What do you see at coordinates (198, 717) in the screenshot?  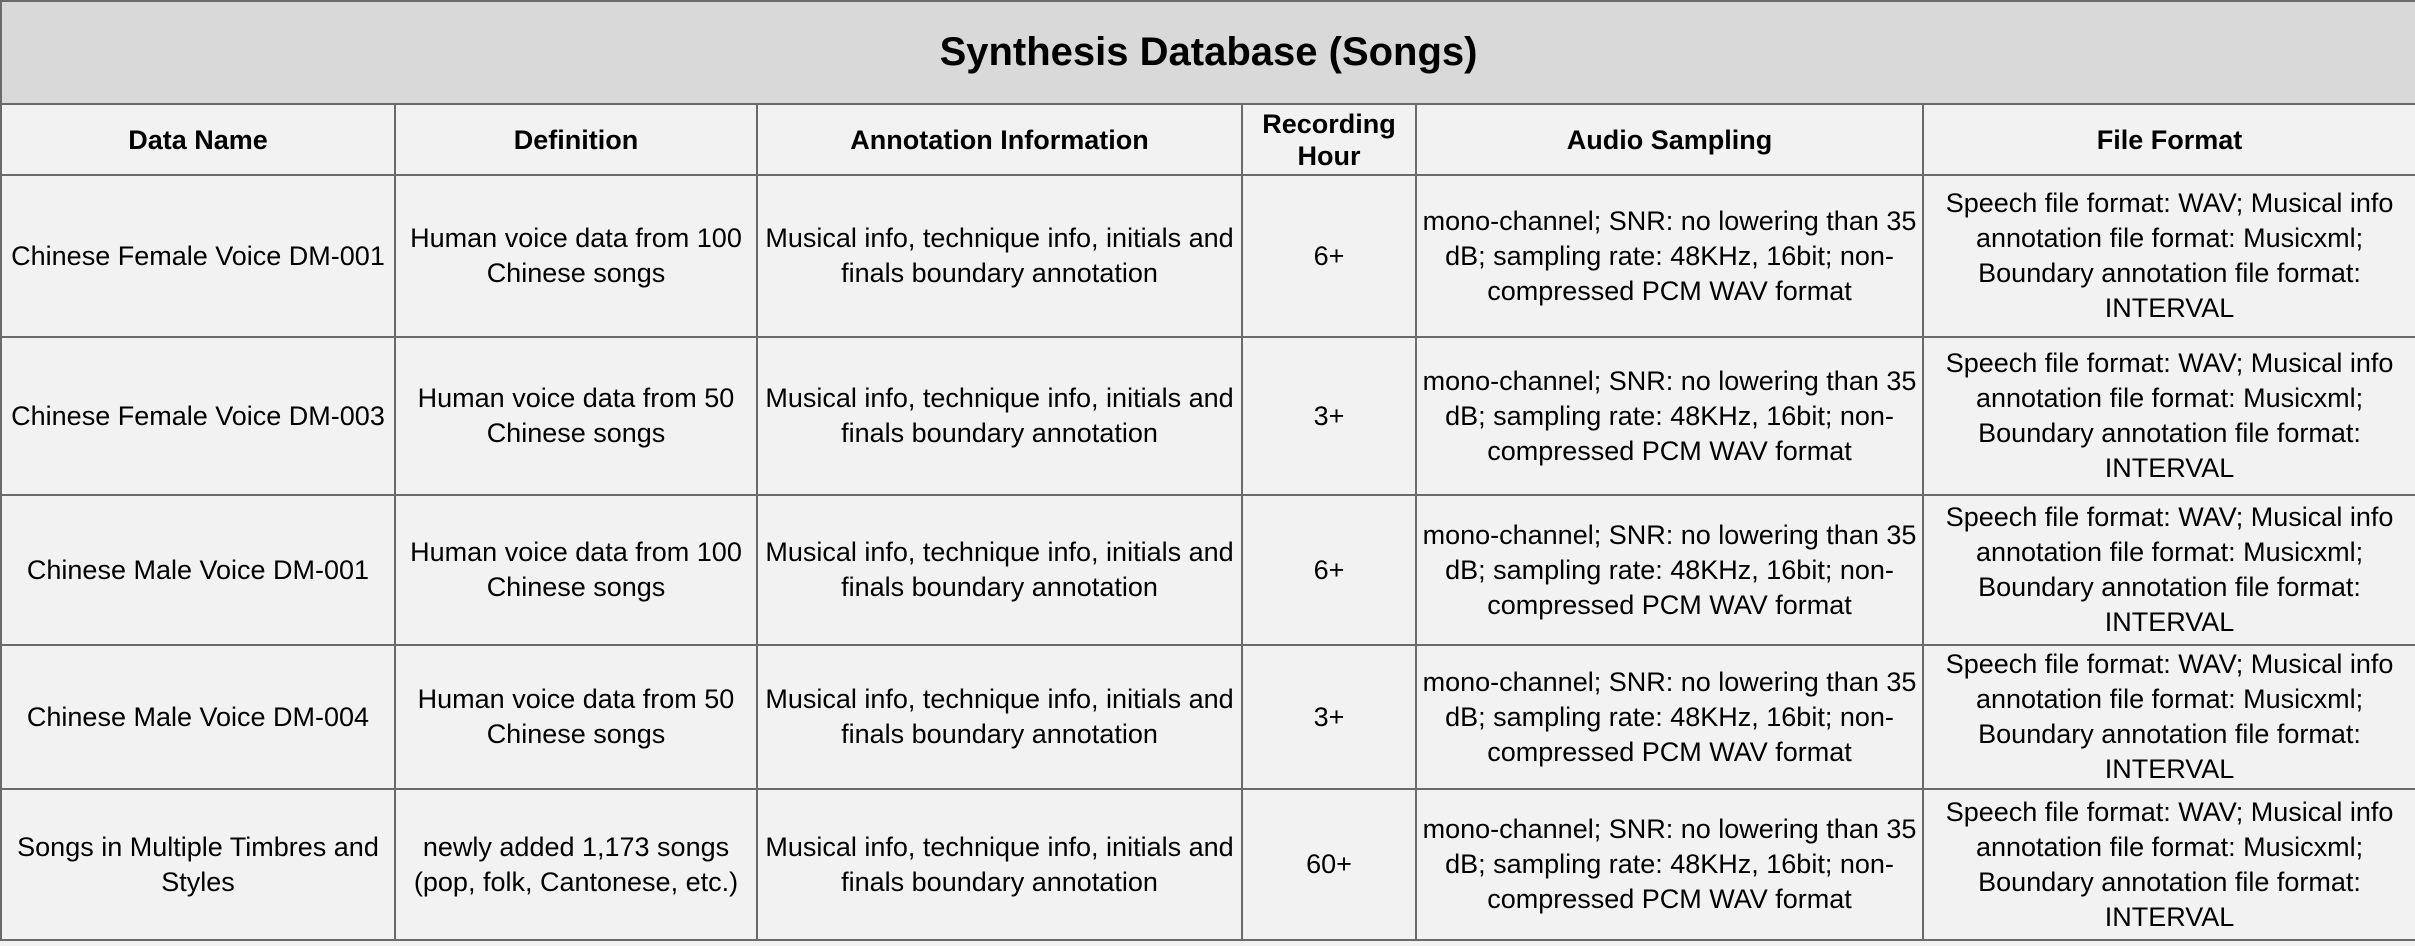 I see `table-cell: Chinese Male Voice DM-004` at bounding box center [198, 717].